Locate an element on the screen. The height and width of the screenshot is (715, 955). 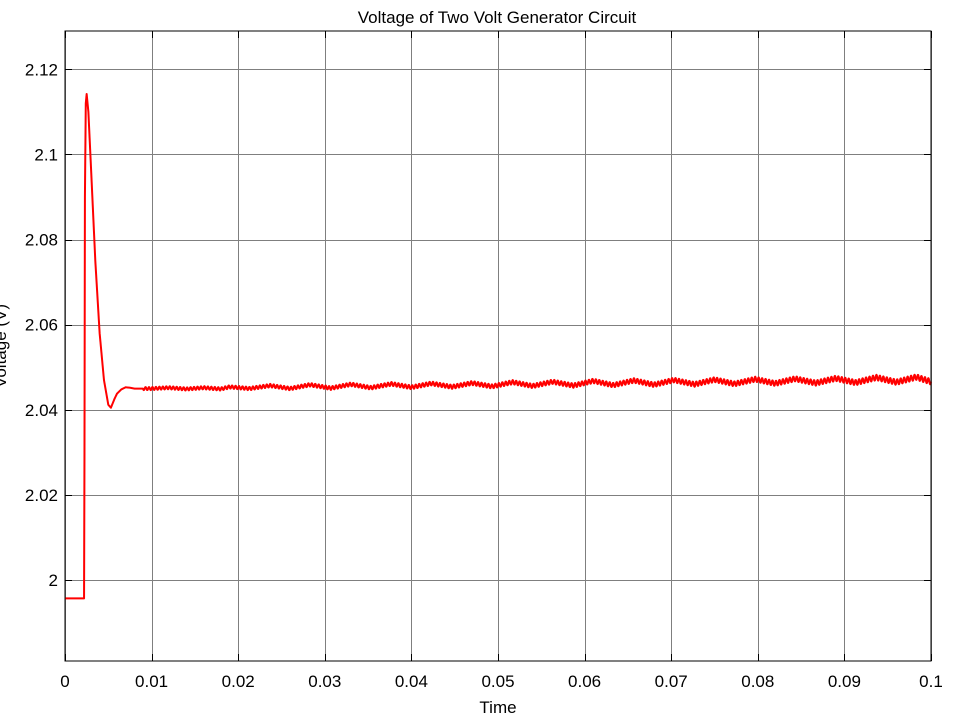
x-tick-label: 0 is located at coordinates (64, 681).